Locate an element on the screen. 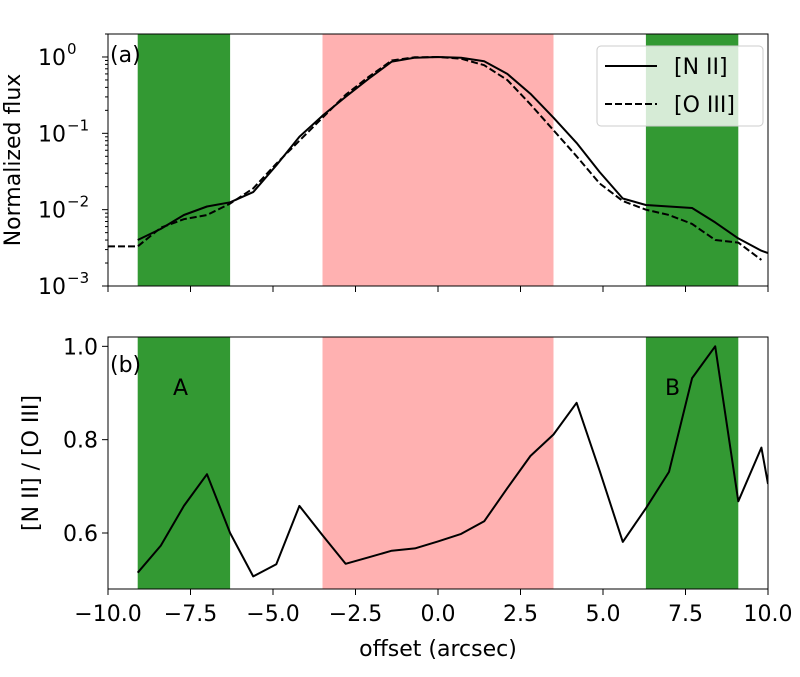  panel-a-ytick-exponent: −3 is located at coordinates (78, 278).